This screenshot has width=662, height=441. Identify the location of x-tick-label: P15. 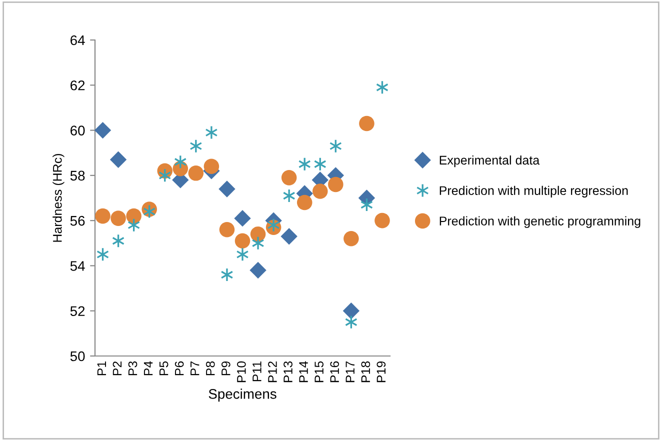
(319, 371).